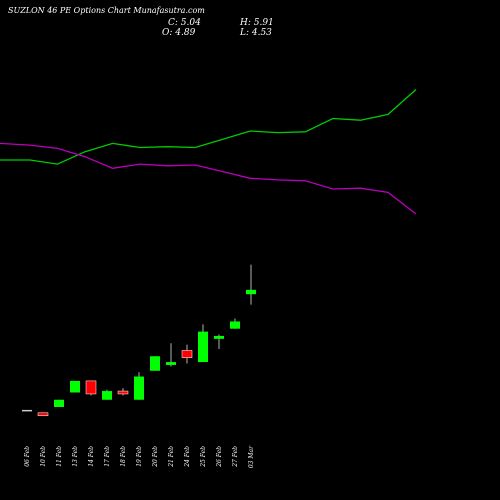  What do you see at coordinates (208, 127) in the screenshot?
I see `upper-band-line` at bounding box center [208, 127].